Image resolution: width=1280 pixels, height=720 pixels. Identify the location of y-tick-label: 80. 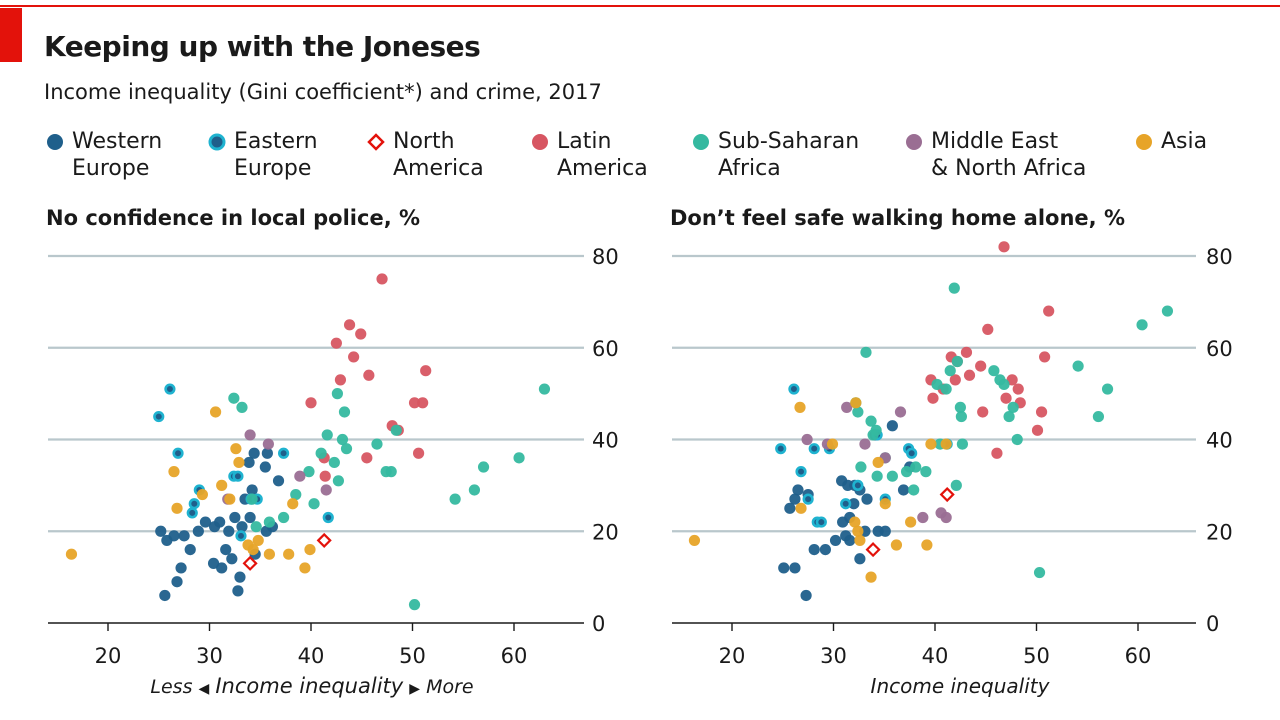
(1219, 257).